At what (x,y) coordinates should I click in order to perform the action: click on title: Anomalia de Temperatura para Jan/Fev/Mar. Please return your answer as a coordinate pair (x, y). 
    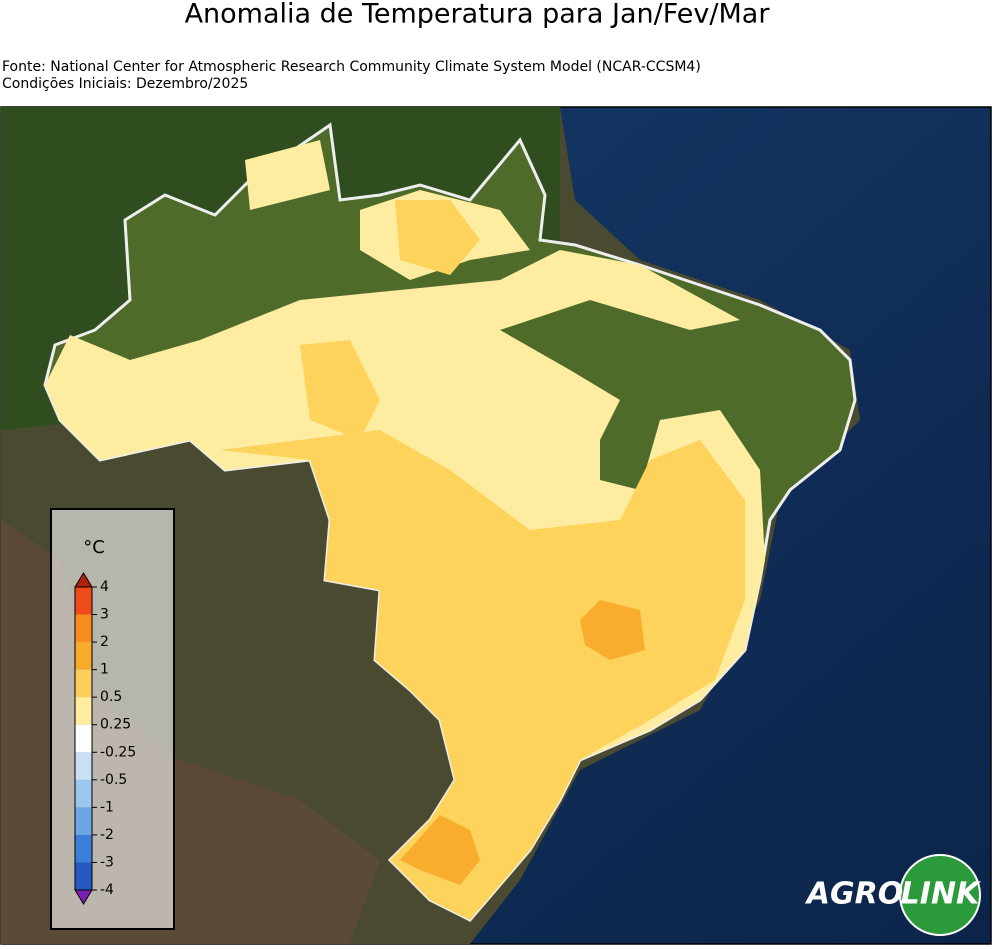
    Looking at the image, I should click on (478, 15).